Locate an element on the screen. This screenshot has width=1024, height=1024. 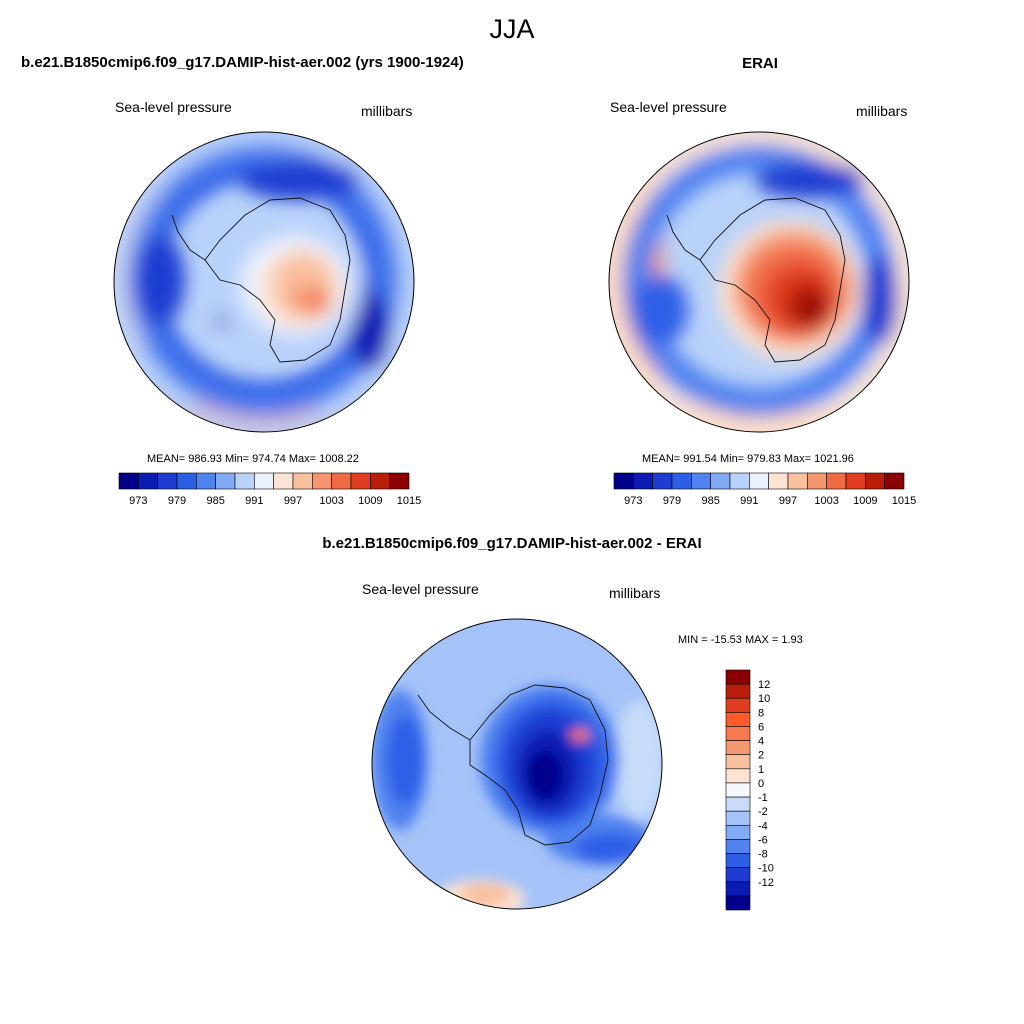
colorbar-tick-label: 6 is located at coordinates (761, 727).